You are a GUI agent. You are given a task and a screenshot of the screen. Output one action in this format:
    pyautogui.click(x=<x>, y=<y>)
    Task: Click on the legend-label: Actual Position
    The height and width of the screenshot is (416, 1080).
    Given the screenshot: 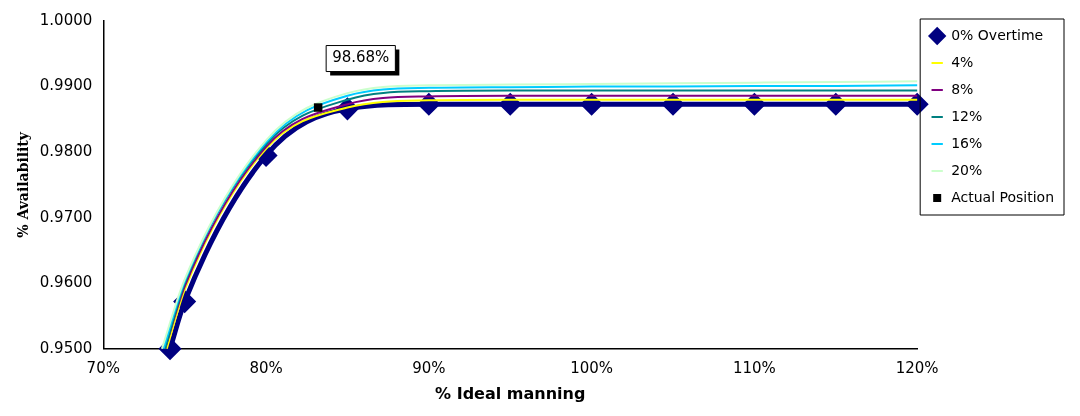 What is the action you would take?
    pyautogui.click(x=1003, y=196)
    